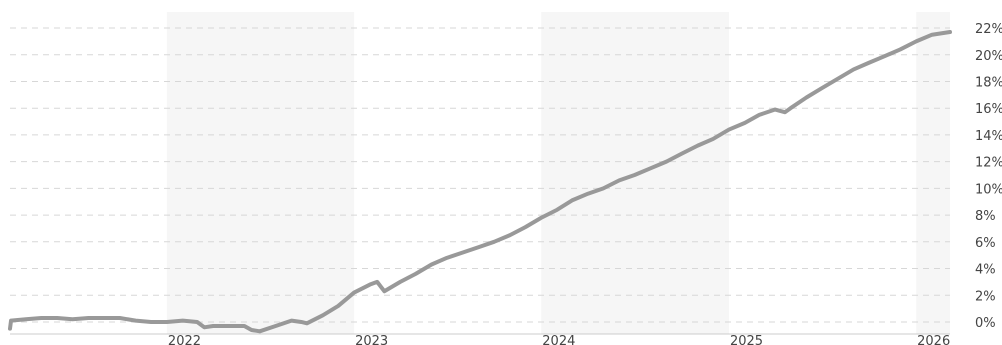 The height and width of the screenshot is (345, 1002). I want to click on y-tick-label: 20%, so click(988, 56).